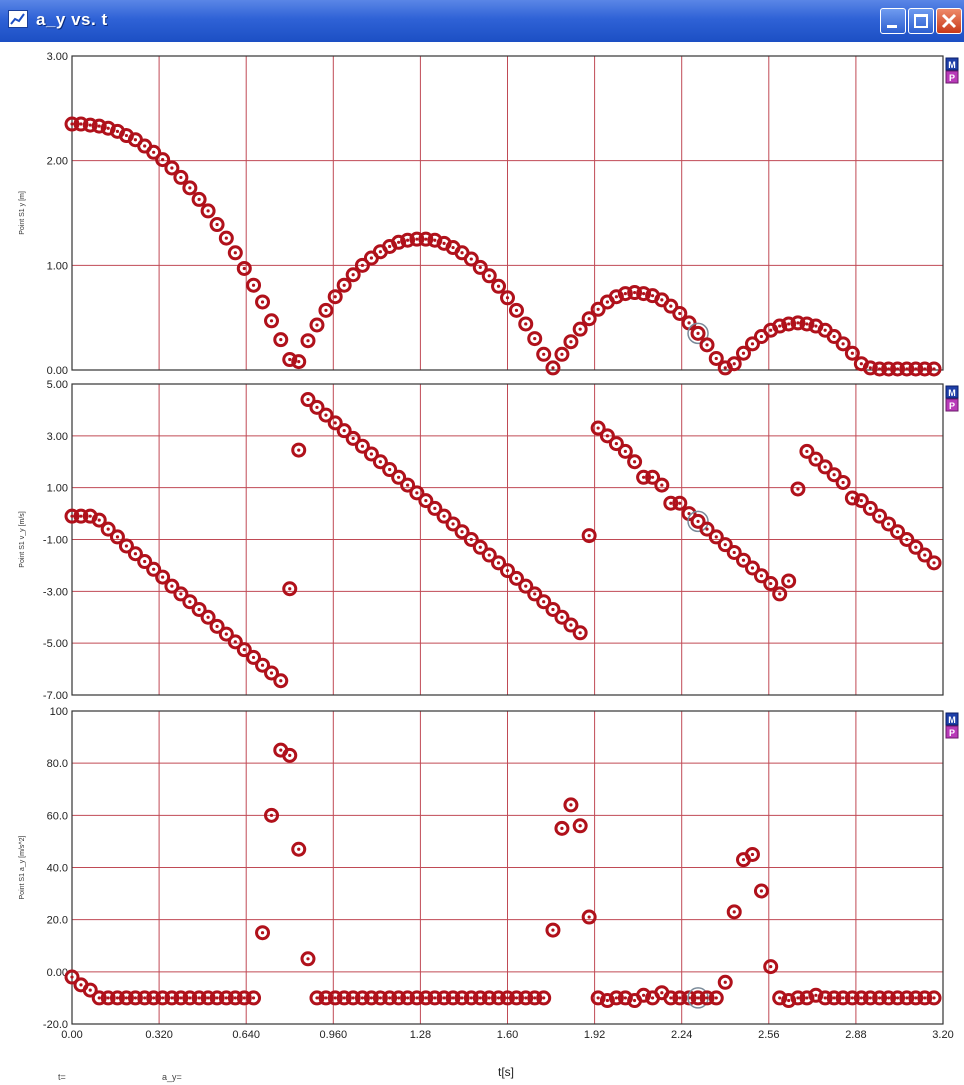 The height and width of the screenshot is (1085, 964). Describe the element at coordinates (952, 732) in the screenshot. I see `acceleration-p-button: P` at that location.